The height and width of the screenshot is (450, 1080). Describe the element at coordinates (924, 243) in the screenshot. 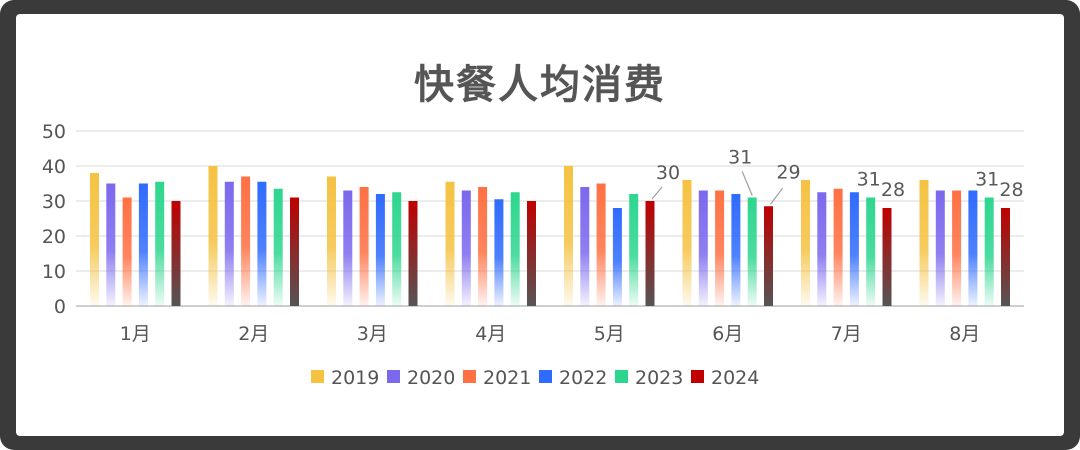

I see `bar-2019-8月` at that location.